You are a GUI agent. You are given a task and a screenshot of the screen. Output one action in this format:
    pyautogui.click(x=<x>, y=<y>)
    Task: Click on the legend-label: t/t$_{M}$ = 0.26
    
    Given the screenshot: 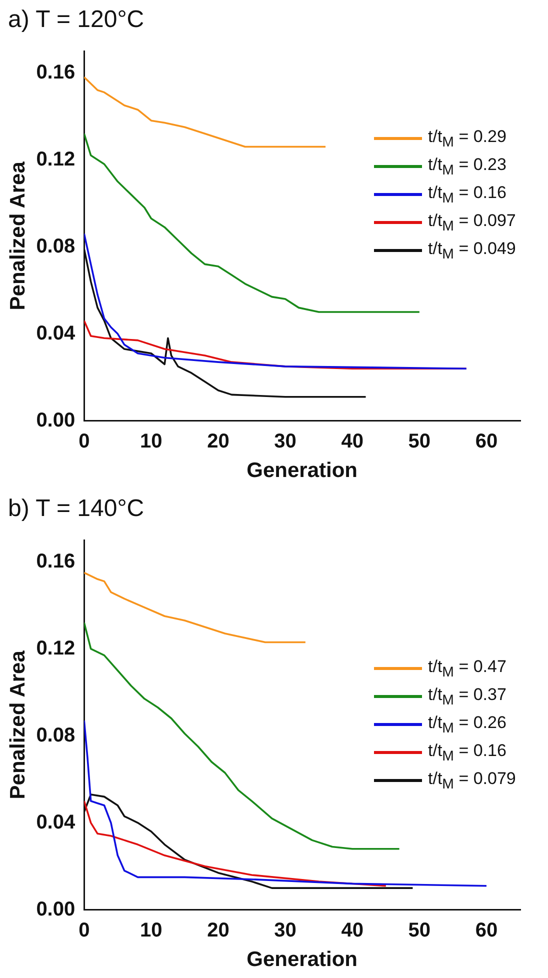 What is the action you would take?
    pyautogui.click(x=467, y=725)
    